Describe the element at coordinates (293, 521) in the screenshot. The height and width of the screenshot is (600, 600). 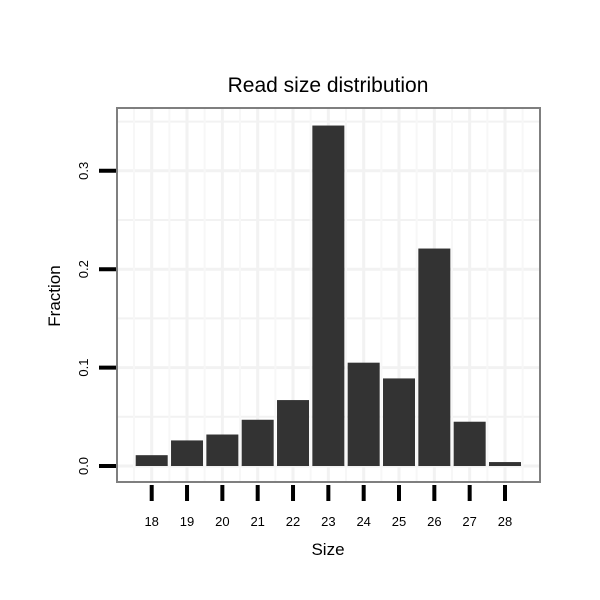
I see `x-tick-label: 22` at that location.